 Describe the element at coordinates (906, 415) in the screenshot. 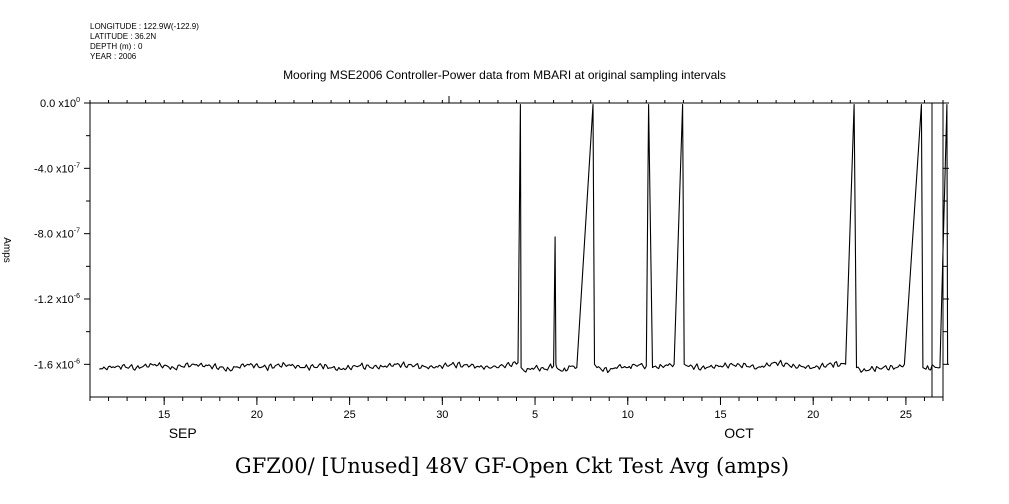

I see `x-tick-label-8: 25` at that location.